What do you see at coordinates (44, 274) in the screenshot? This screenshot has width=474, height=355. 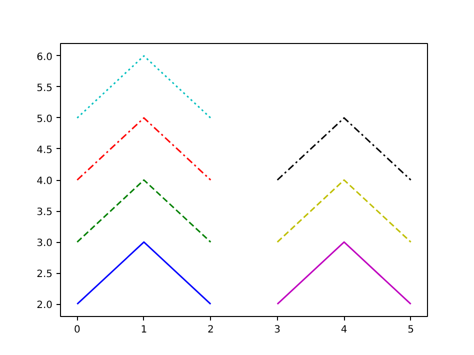 I see `y-tick-label: 2.5` at bounding box center [44, 274].